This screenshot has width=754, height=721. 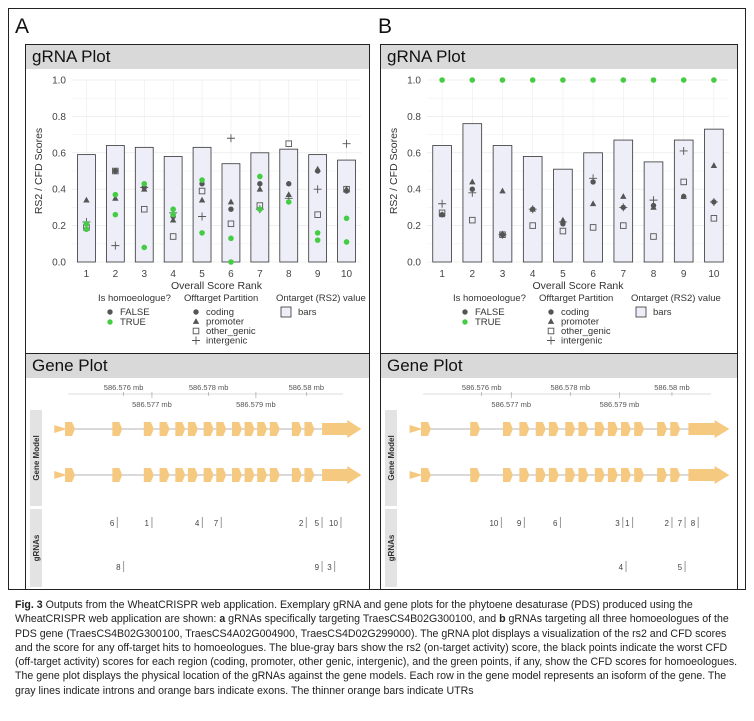 What do you see at coordinates (36, 548) in the screenshot?
I see `track-grnas-strip` at bounding box center [36, 548].